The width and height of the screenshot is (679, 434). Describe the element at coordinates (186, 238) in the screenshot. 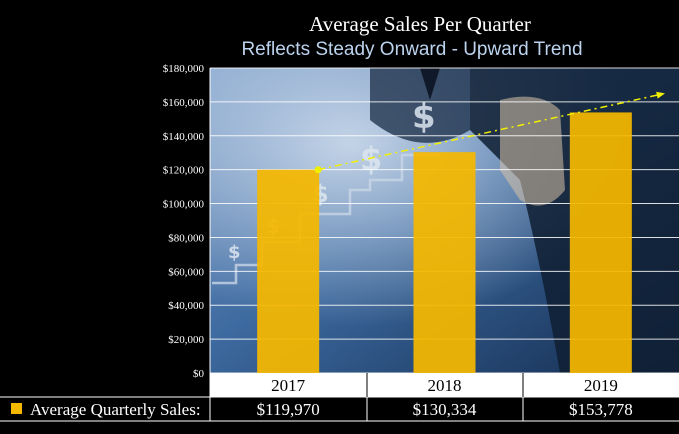

I see `y-tick-label: $80,000` at that location.